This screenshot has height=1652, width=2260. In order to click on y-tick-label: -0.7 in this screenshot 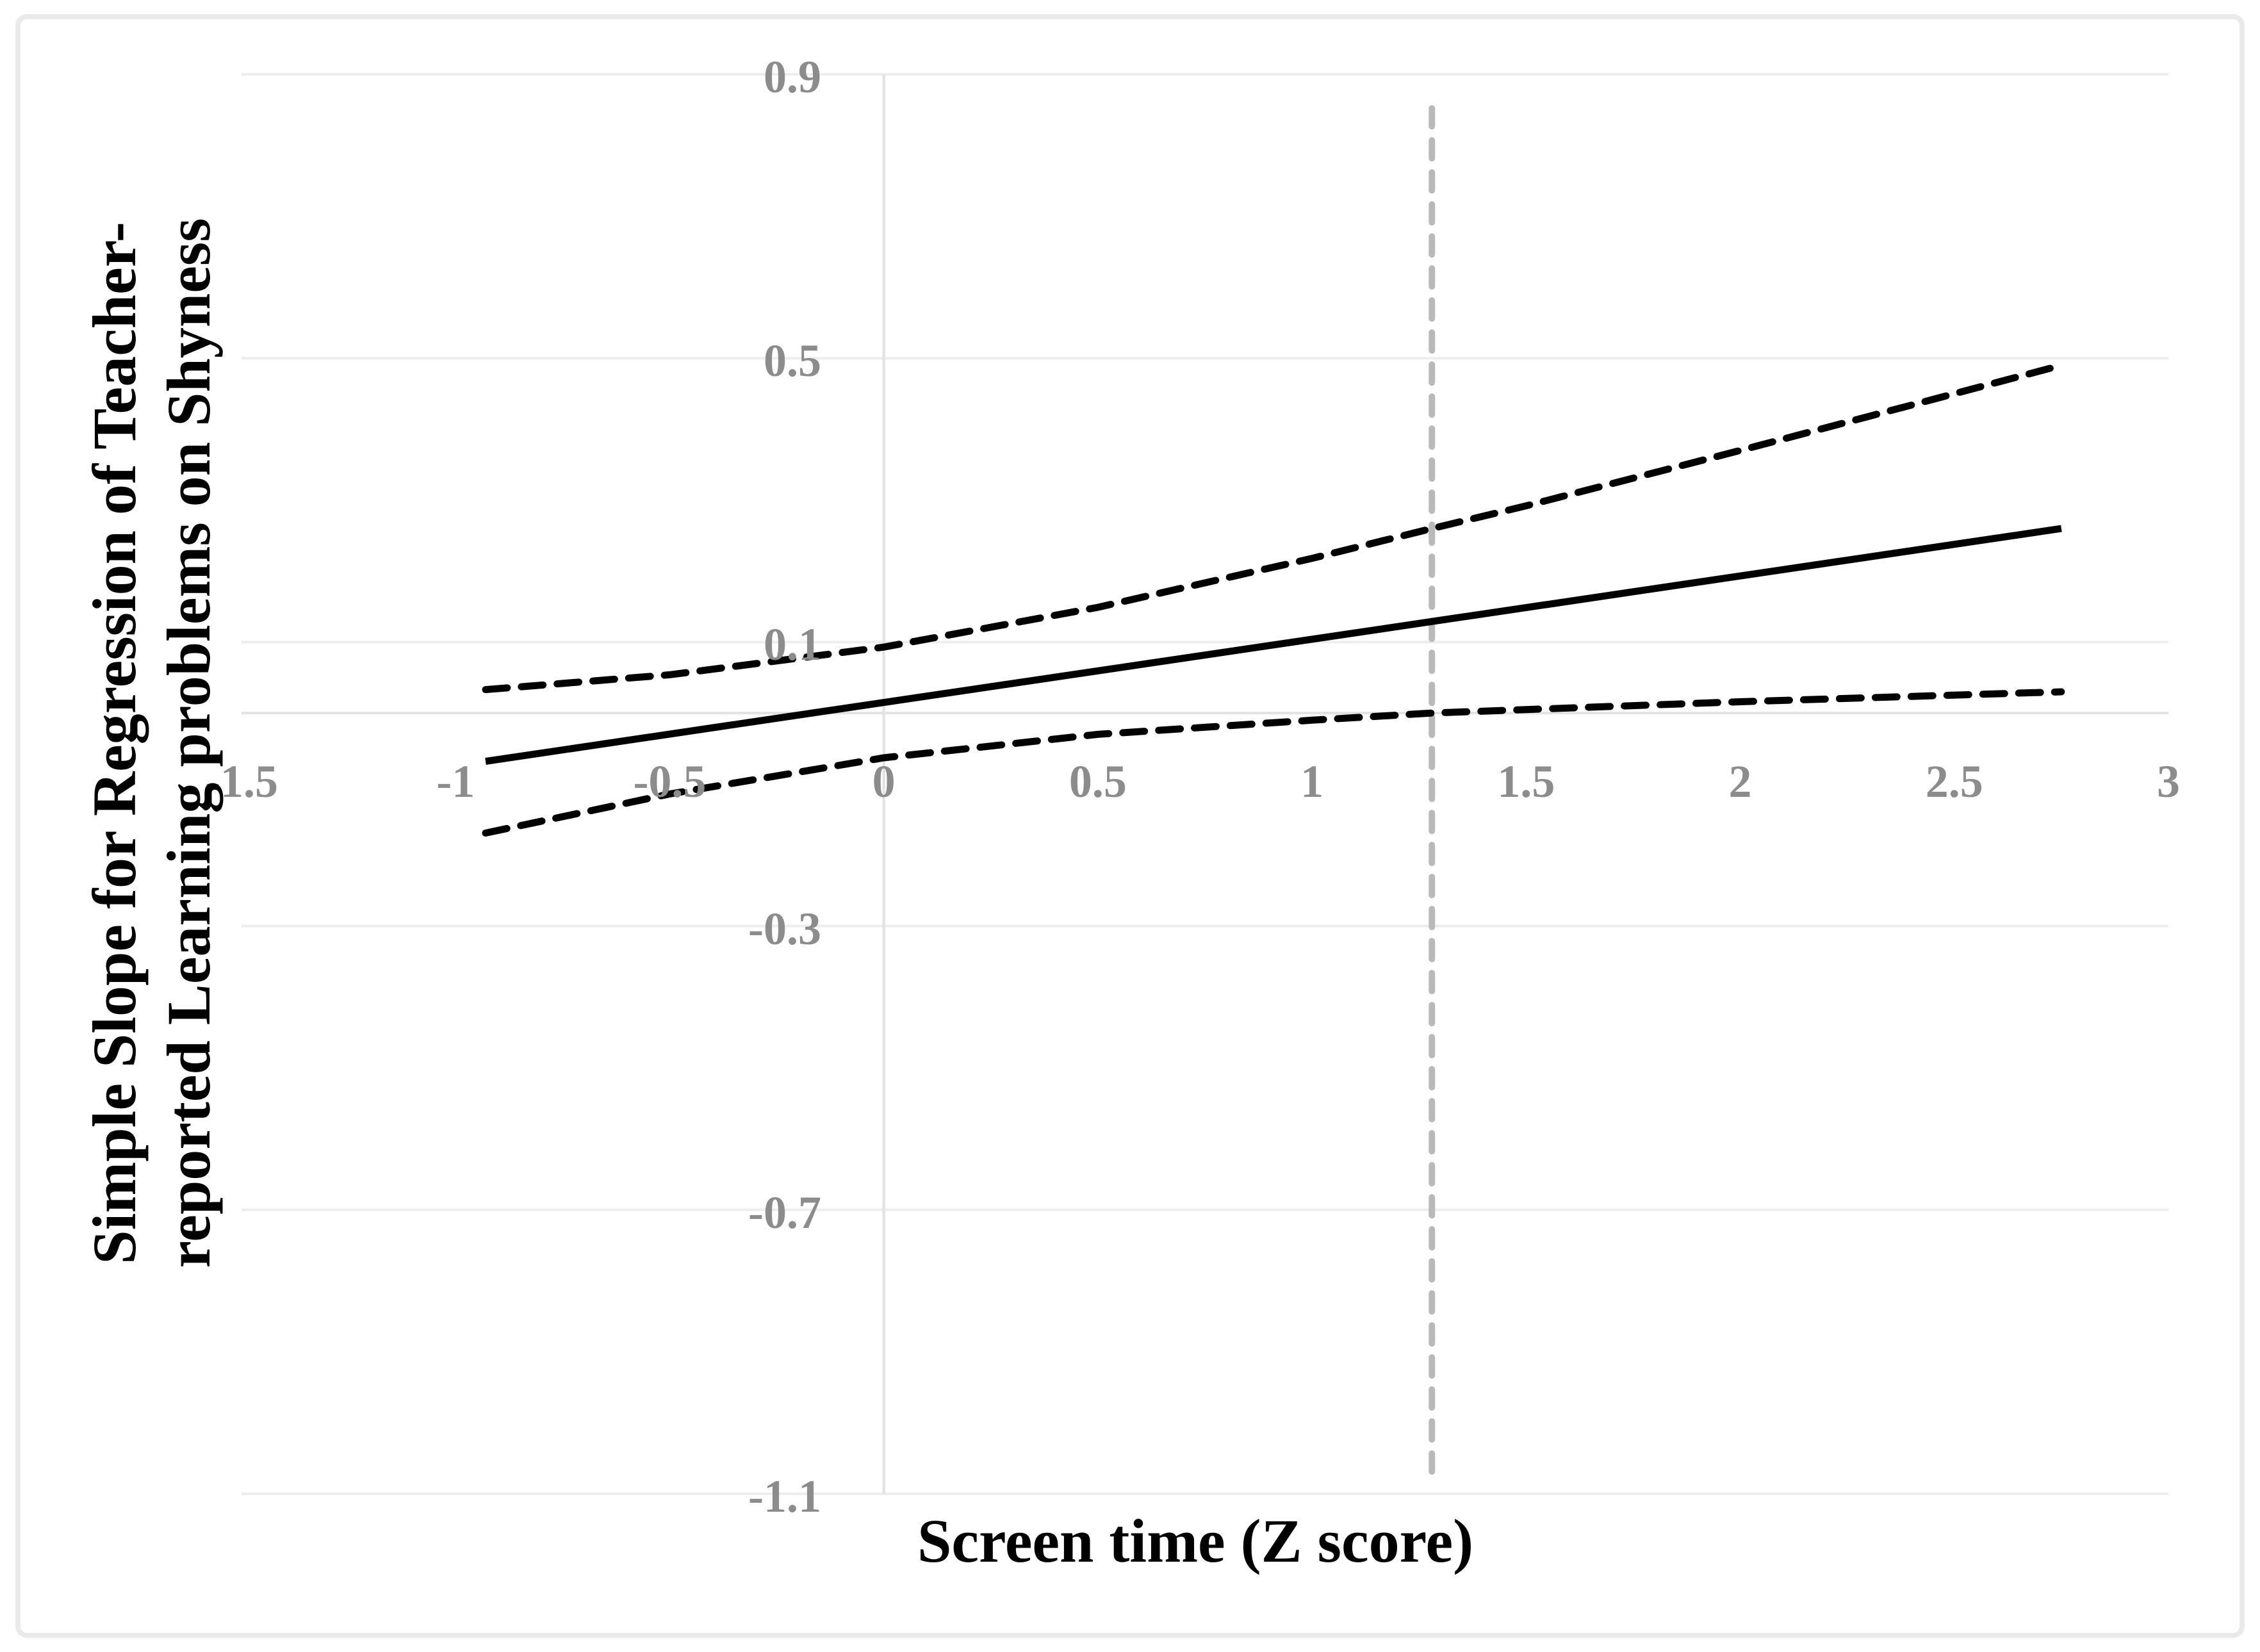, I will do `click(784, 1212)`.